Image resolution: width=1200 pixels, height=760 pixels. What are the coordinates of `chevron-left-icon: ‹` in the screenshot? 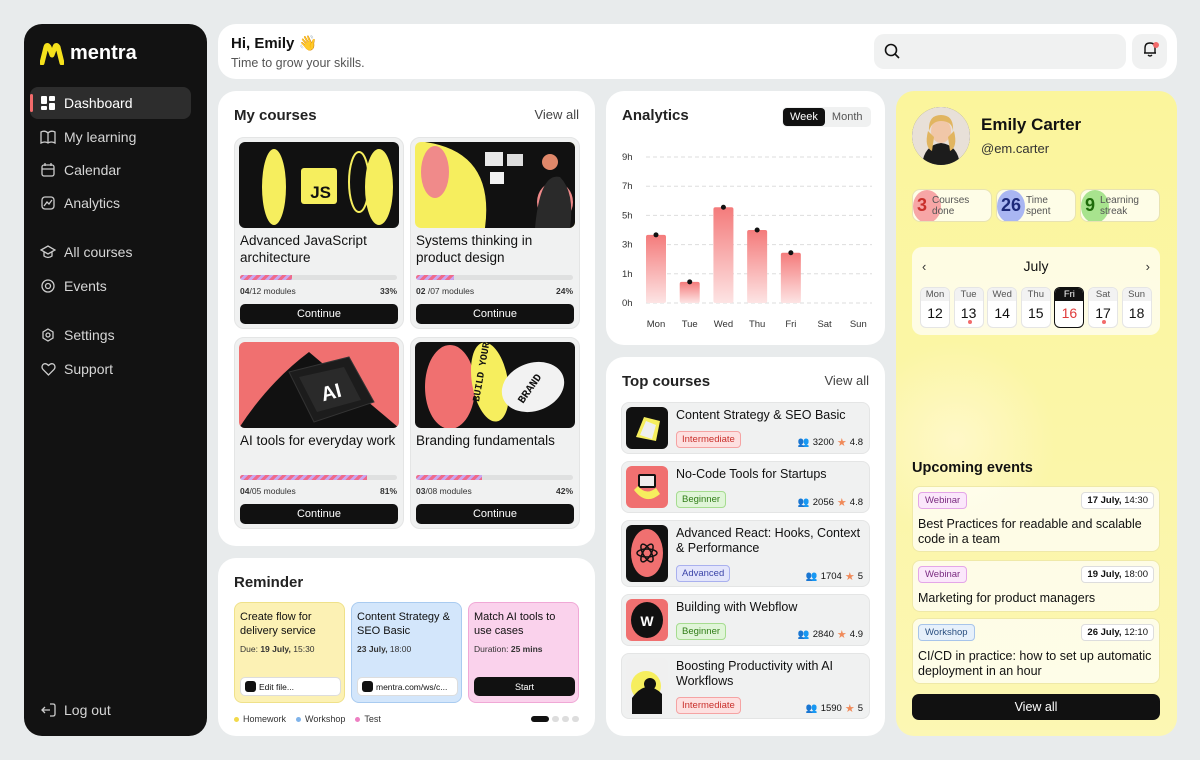 It's located at (924, 266).